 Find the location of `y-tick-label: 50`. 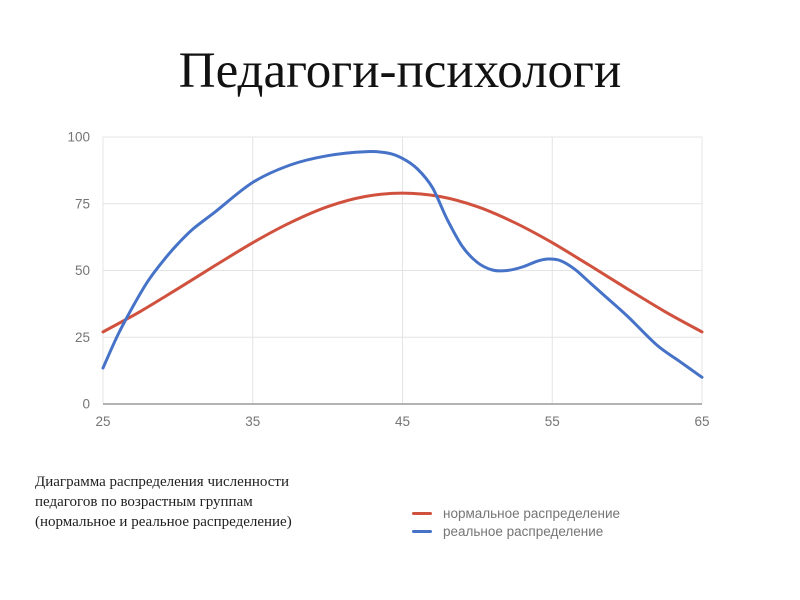

y-tick-label: 50 is located at coordinates (82, 270).